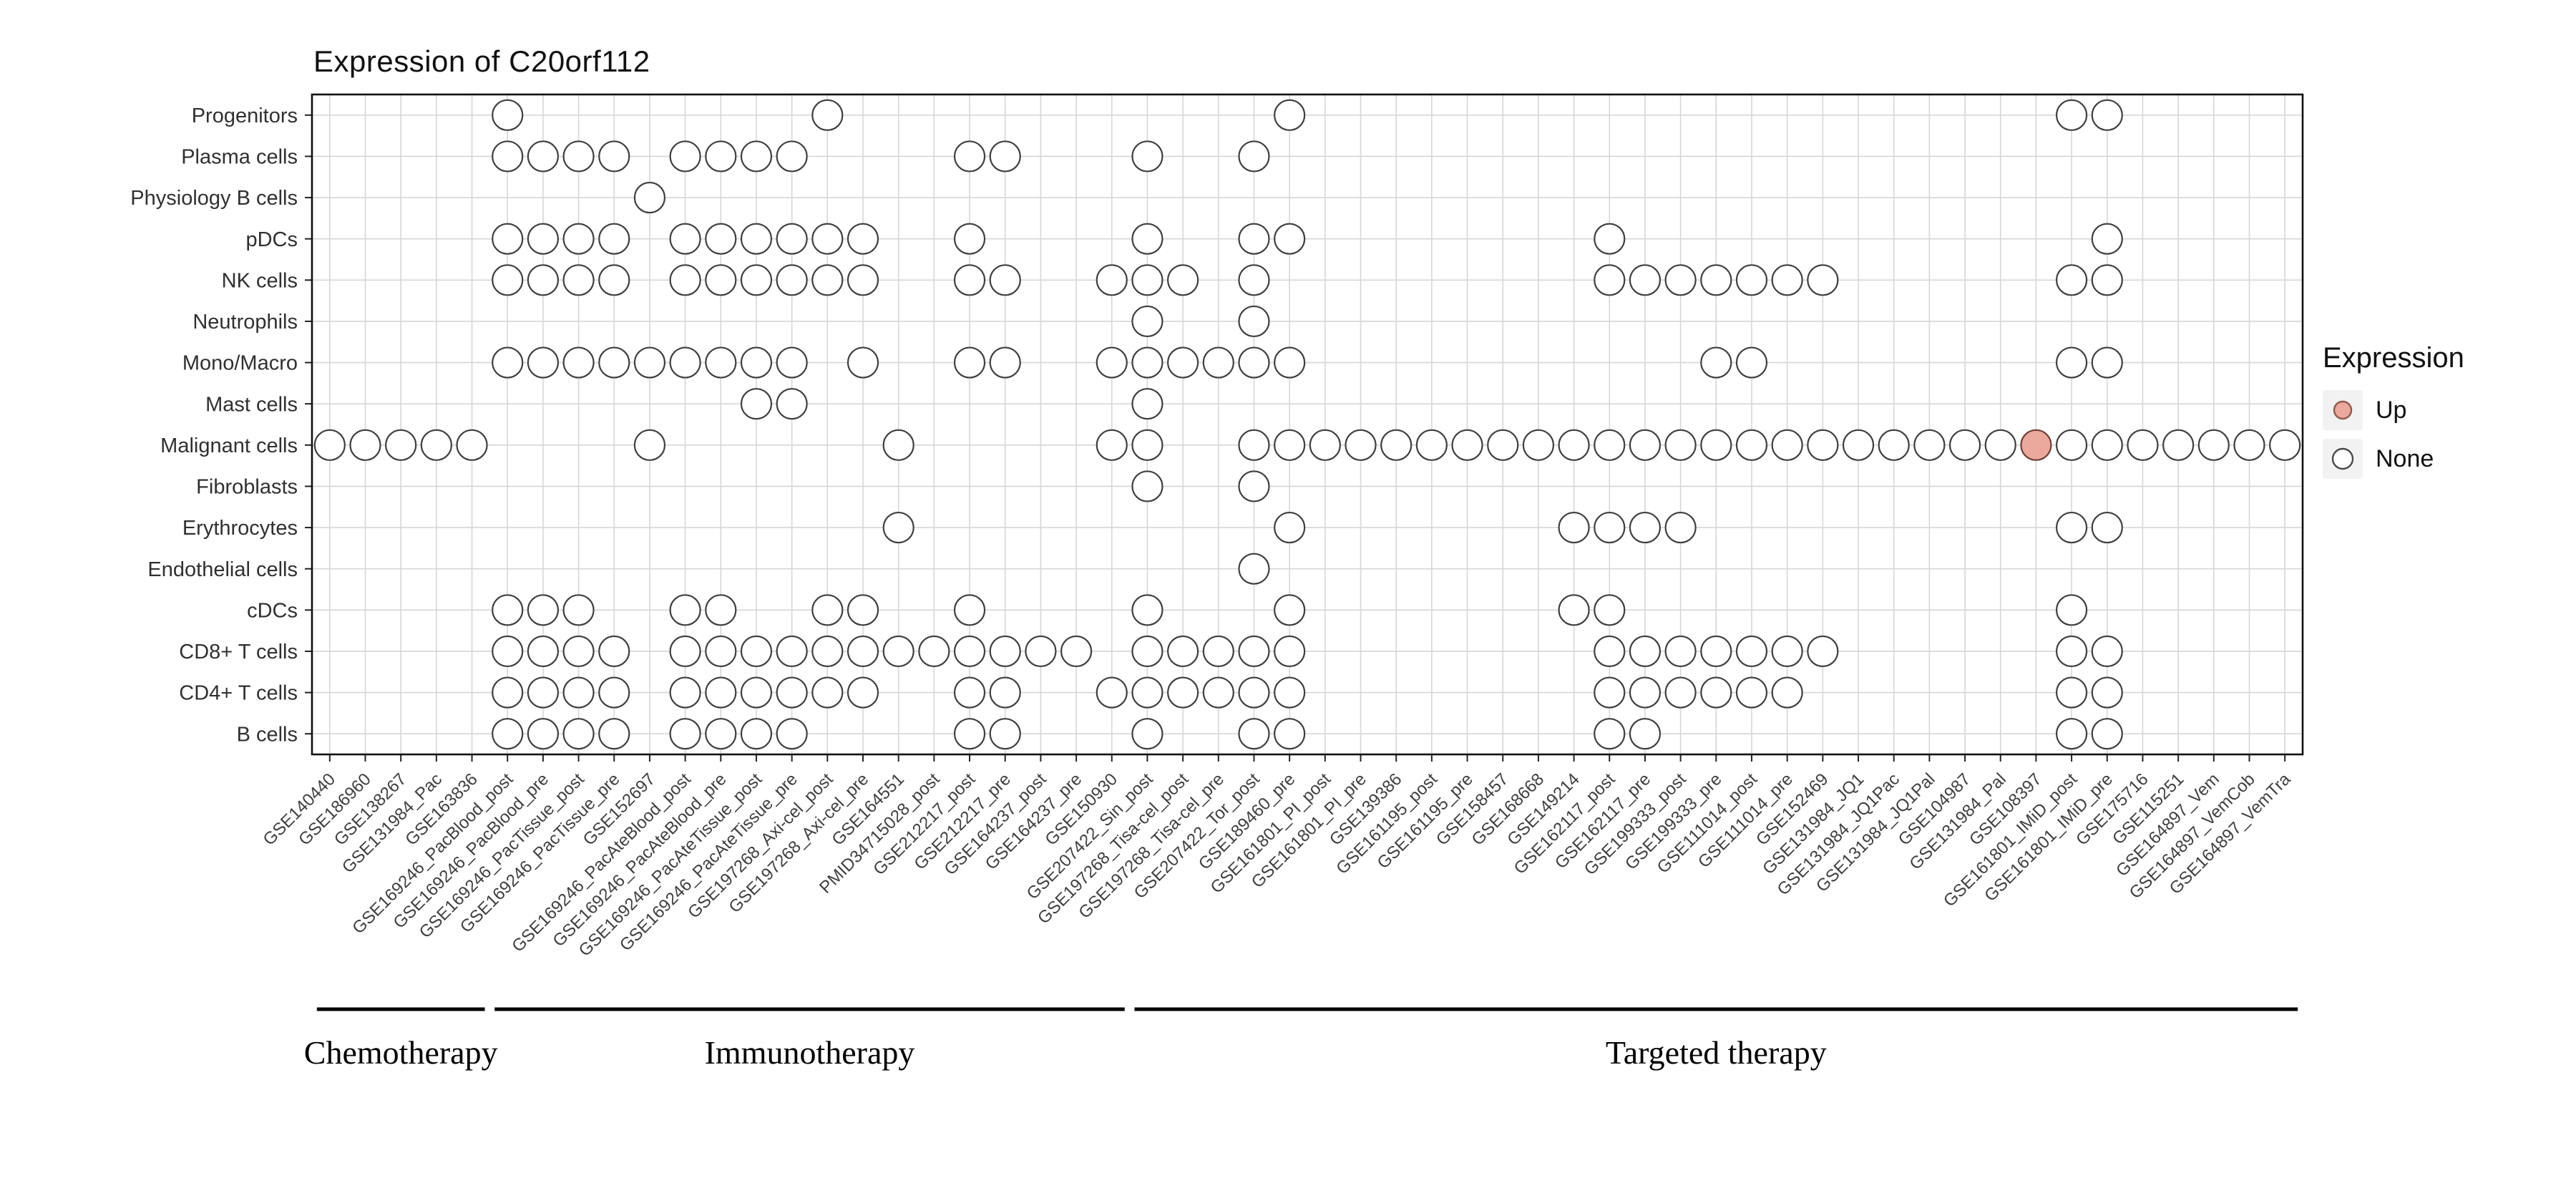 The height and width of the screenshot is (1181, 2576). I want to click on y-axis-label: Plasma cells, so click(239, 157).